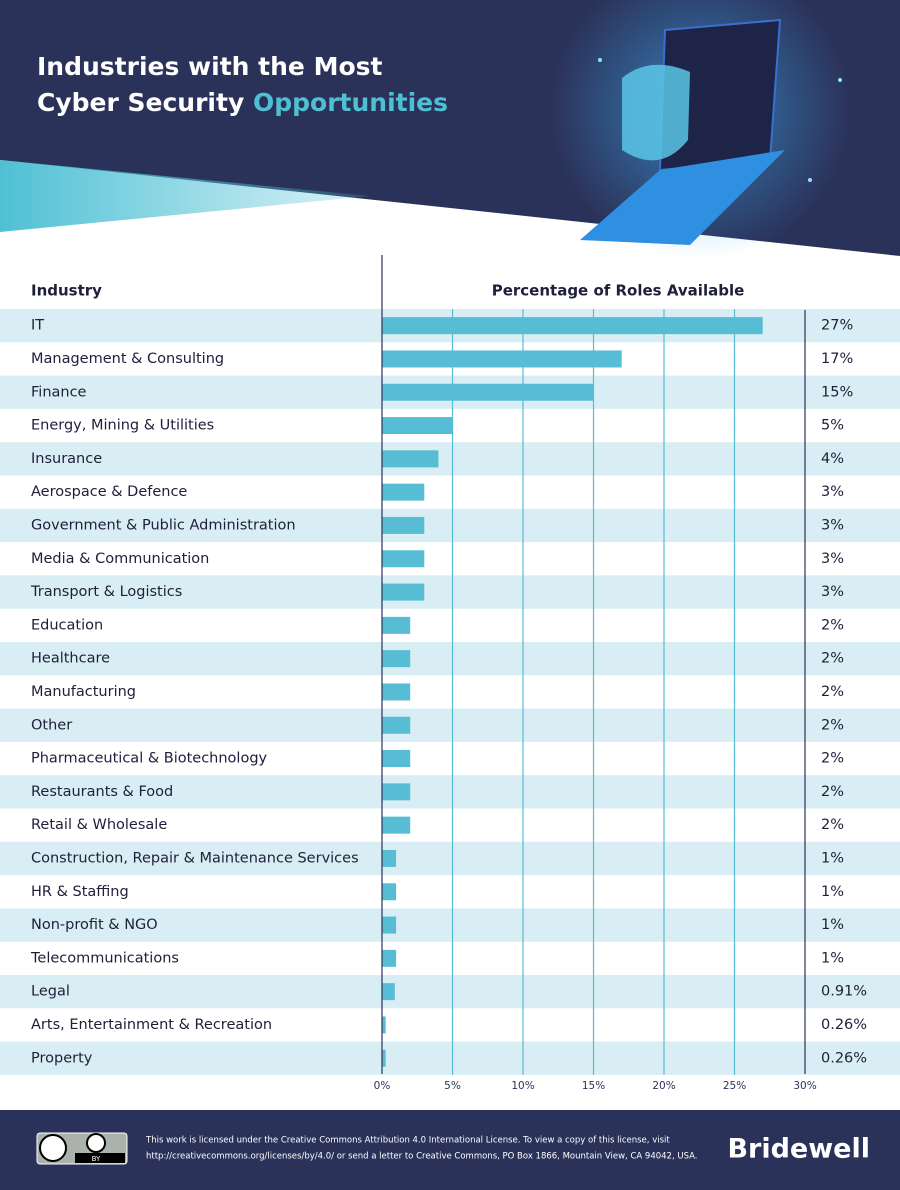 Image resolution: width=900 pixels, height=1190 pixels. What do you see at coordinates (127, 359) in the screenshot?
I see `category-label: Management & Consulting` at bounding box center [127, 359].